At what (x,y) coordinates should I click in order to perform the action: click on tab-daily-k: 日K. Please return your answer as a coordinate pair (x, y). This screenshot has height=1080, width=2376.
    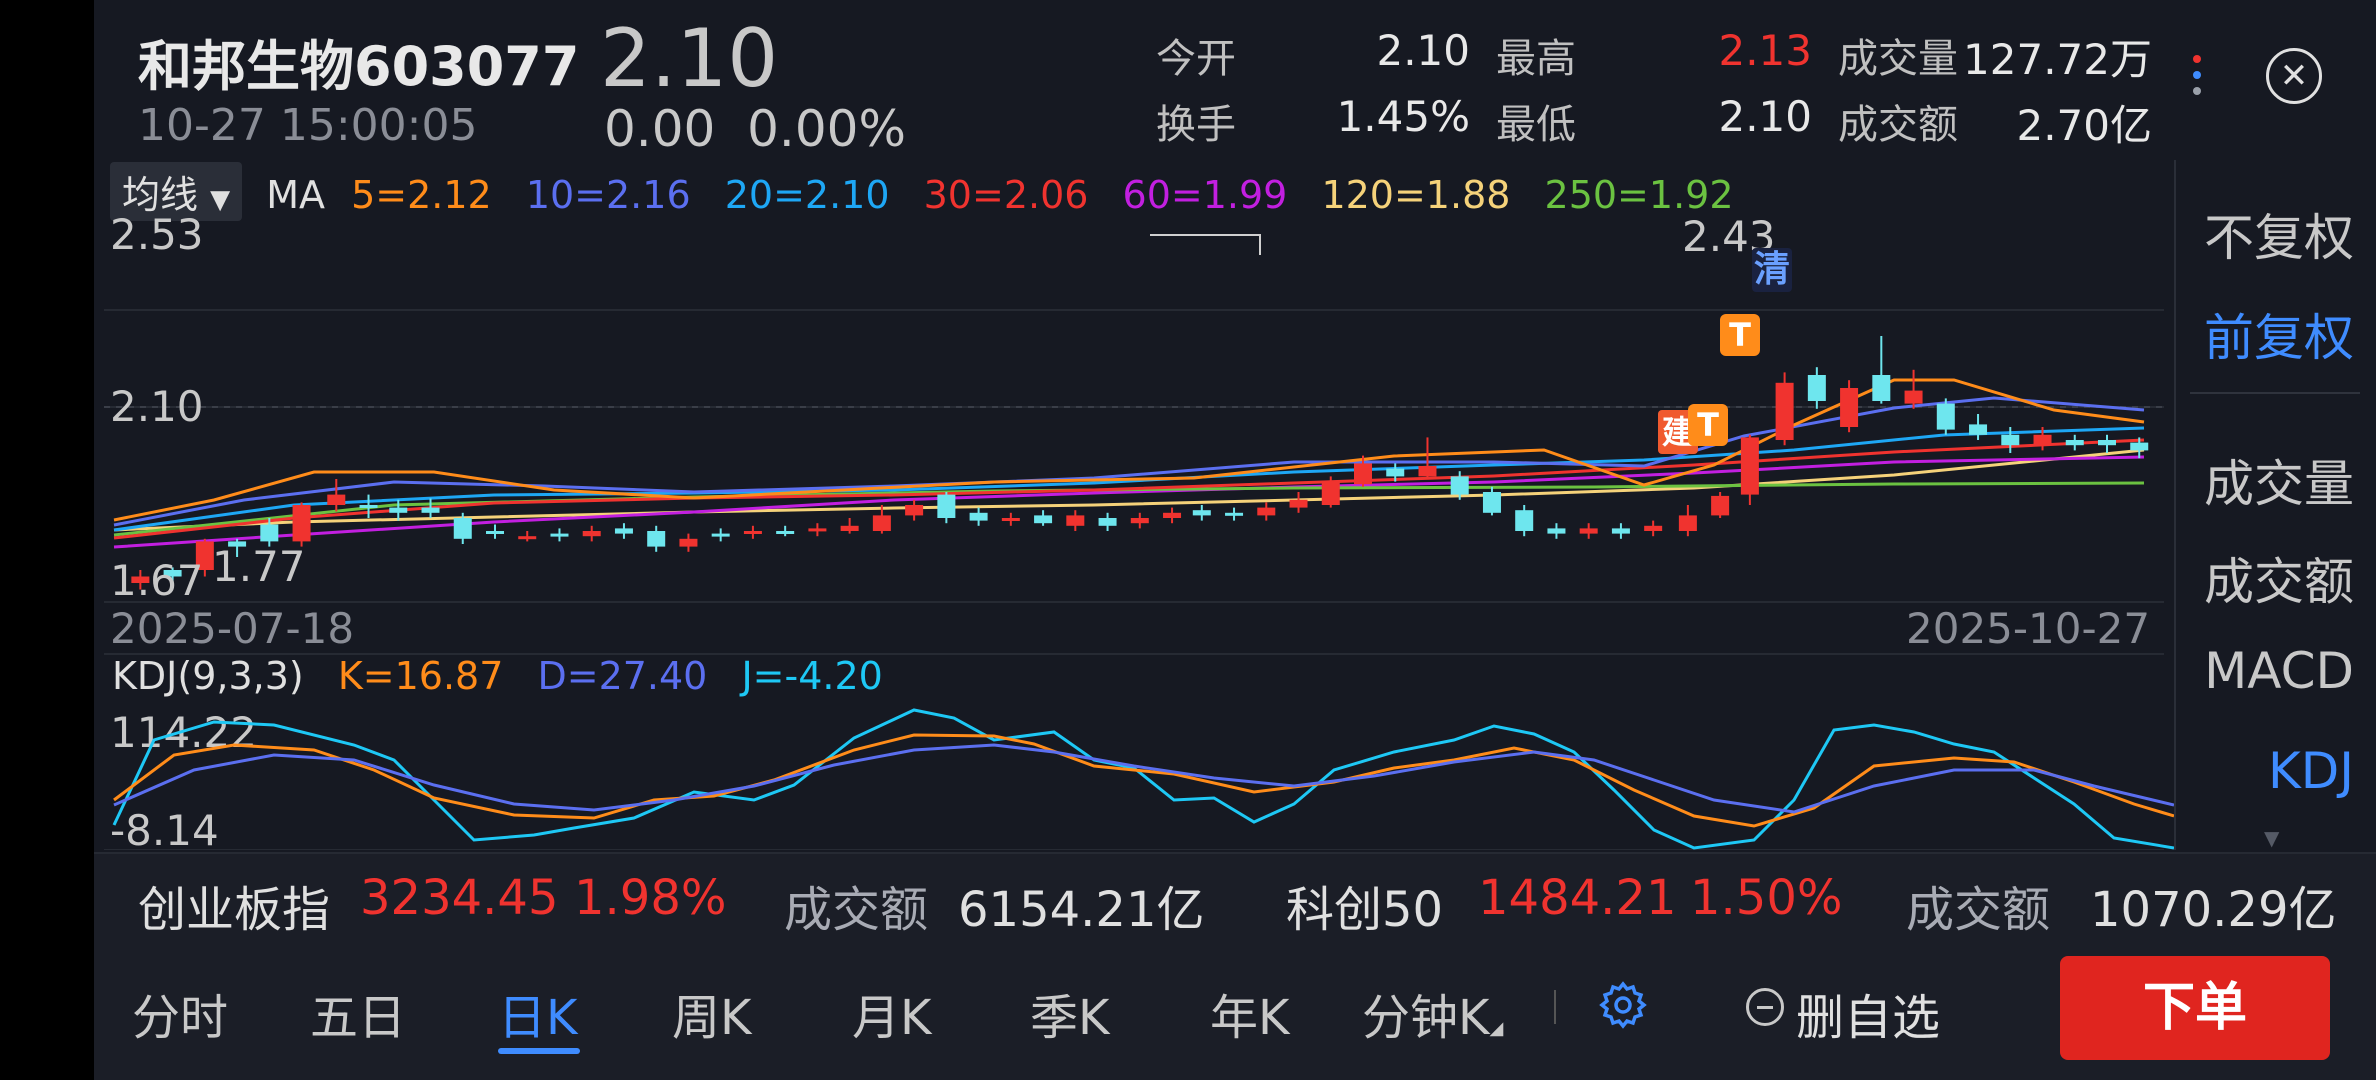
    Looking at the image, I should click on (538, 1018).